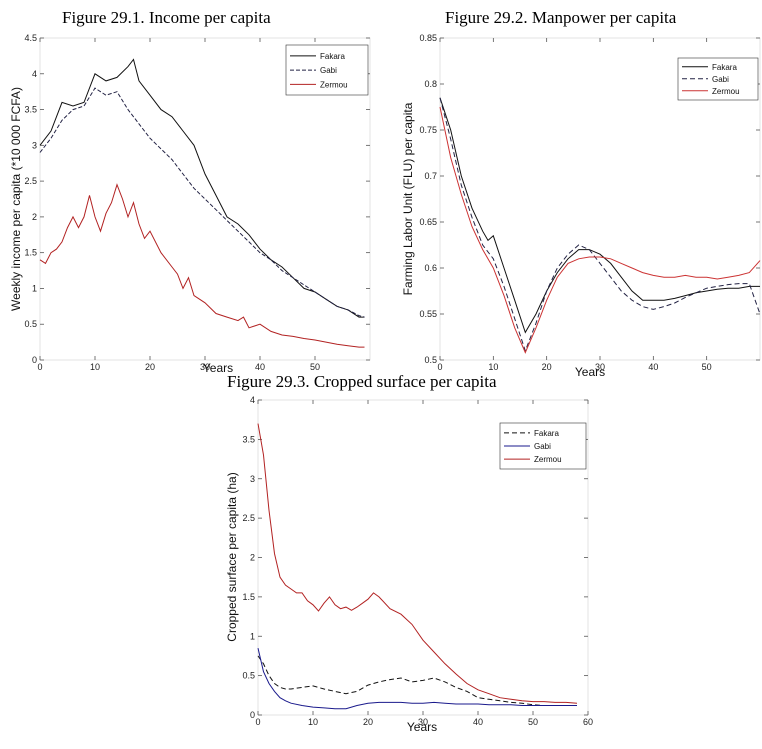 Image resolution: width=762 pixels, height=749 pixels. What do you see at coordinates (232, 556) in the screenshot?
I see `y-axis-label: Cropped surface per capita (ha)` at bounding box center [232, 556].